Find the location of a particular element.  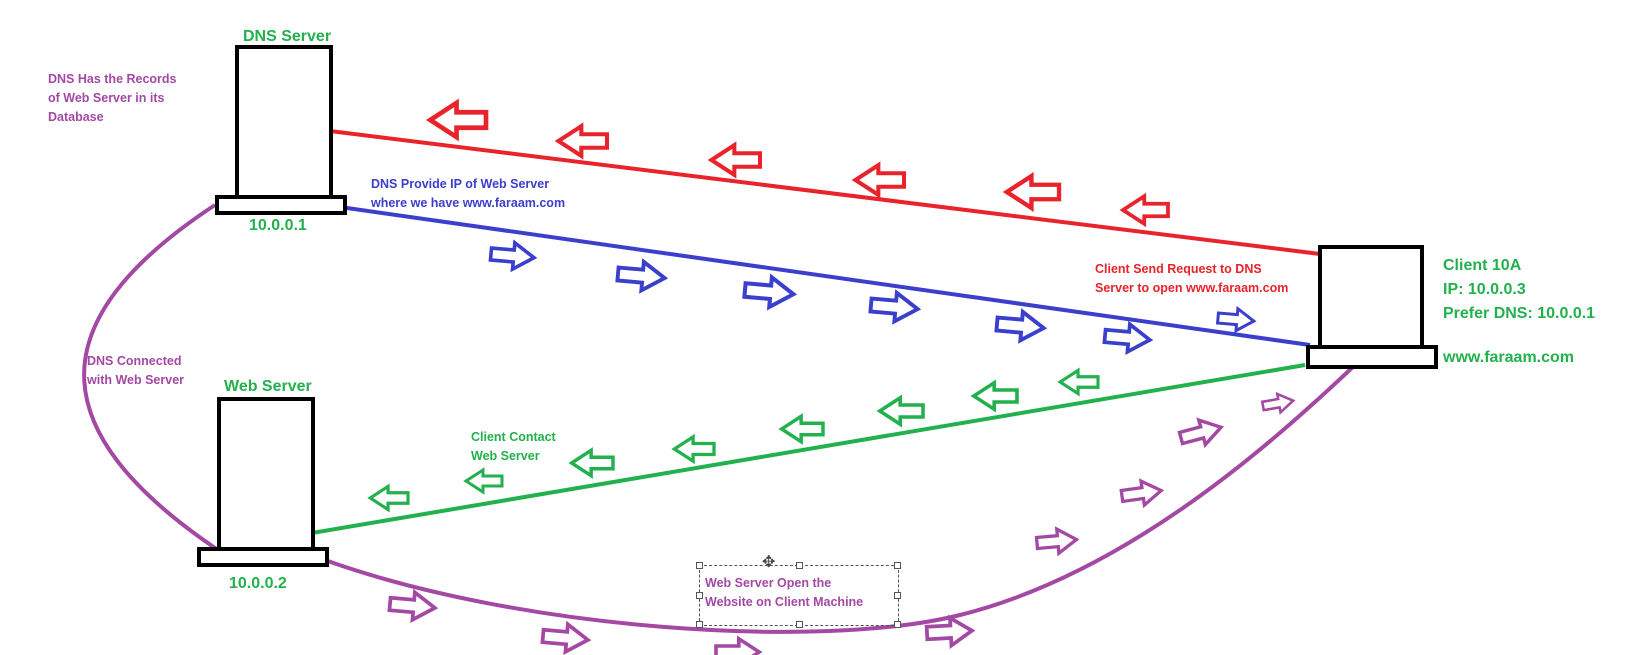

note-dns-connected-line-2: with Web Server is located at coordinates (135, 380).